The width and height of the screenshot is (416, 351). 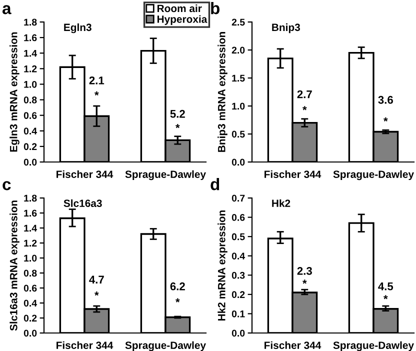 I want to click on annotation: 2.1, so click(x=96, y=80).